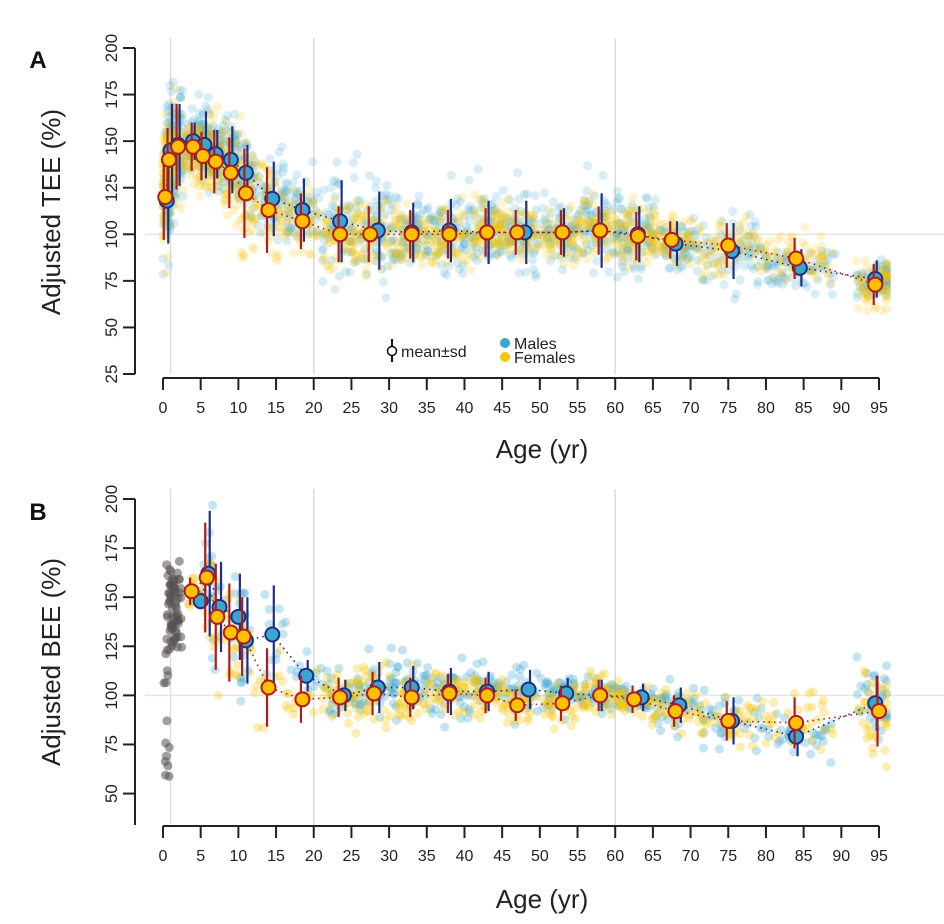 The height and width of the screenshot is (924, 944). What do you see at coordinates (111, 548) in the screenshot?
I see `y-tick-label: 175` at bounding box center [111, 548].